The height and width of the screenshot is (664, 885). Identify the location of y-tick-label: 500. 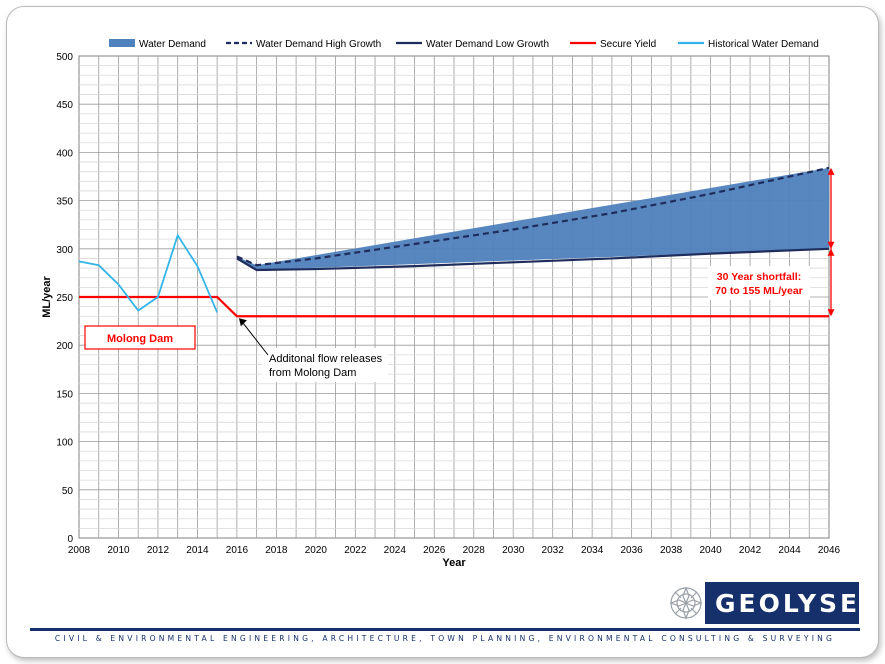
(64, 57).